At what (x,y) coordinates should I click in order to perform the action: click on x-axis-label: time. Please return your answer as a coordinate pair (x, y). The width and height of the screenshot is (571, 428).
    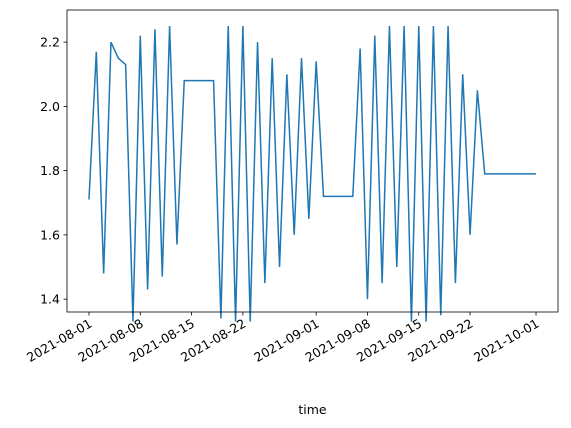
    Looking at the image, I should click on (312, 409).